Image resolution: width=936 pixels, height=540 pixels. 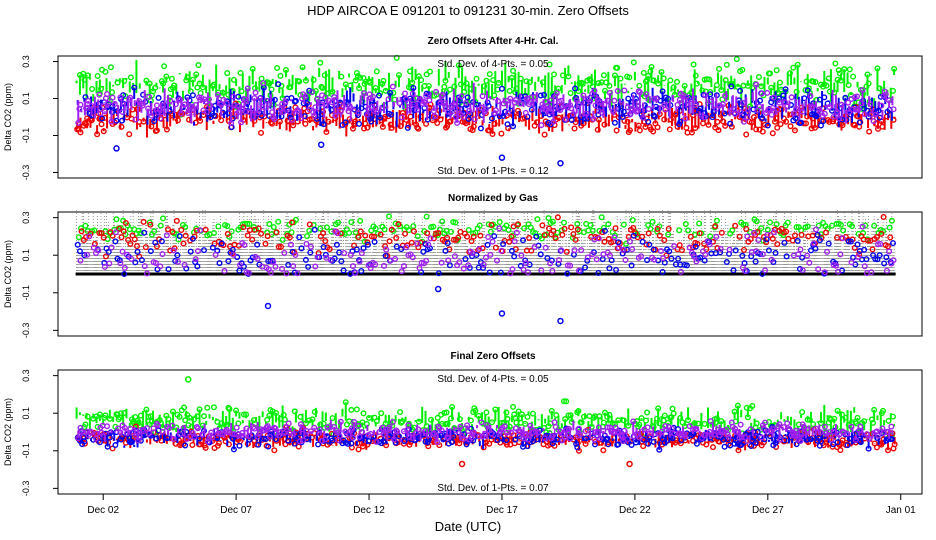 What do you see at coordinates (26, 173) in the screenshot?
I see `y-tick-label: -0.3` at bounding box center [26, 173].